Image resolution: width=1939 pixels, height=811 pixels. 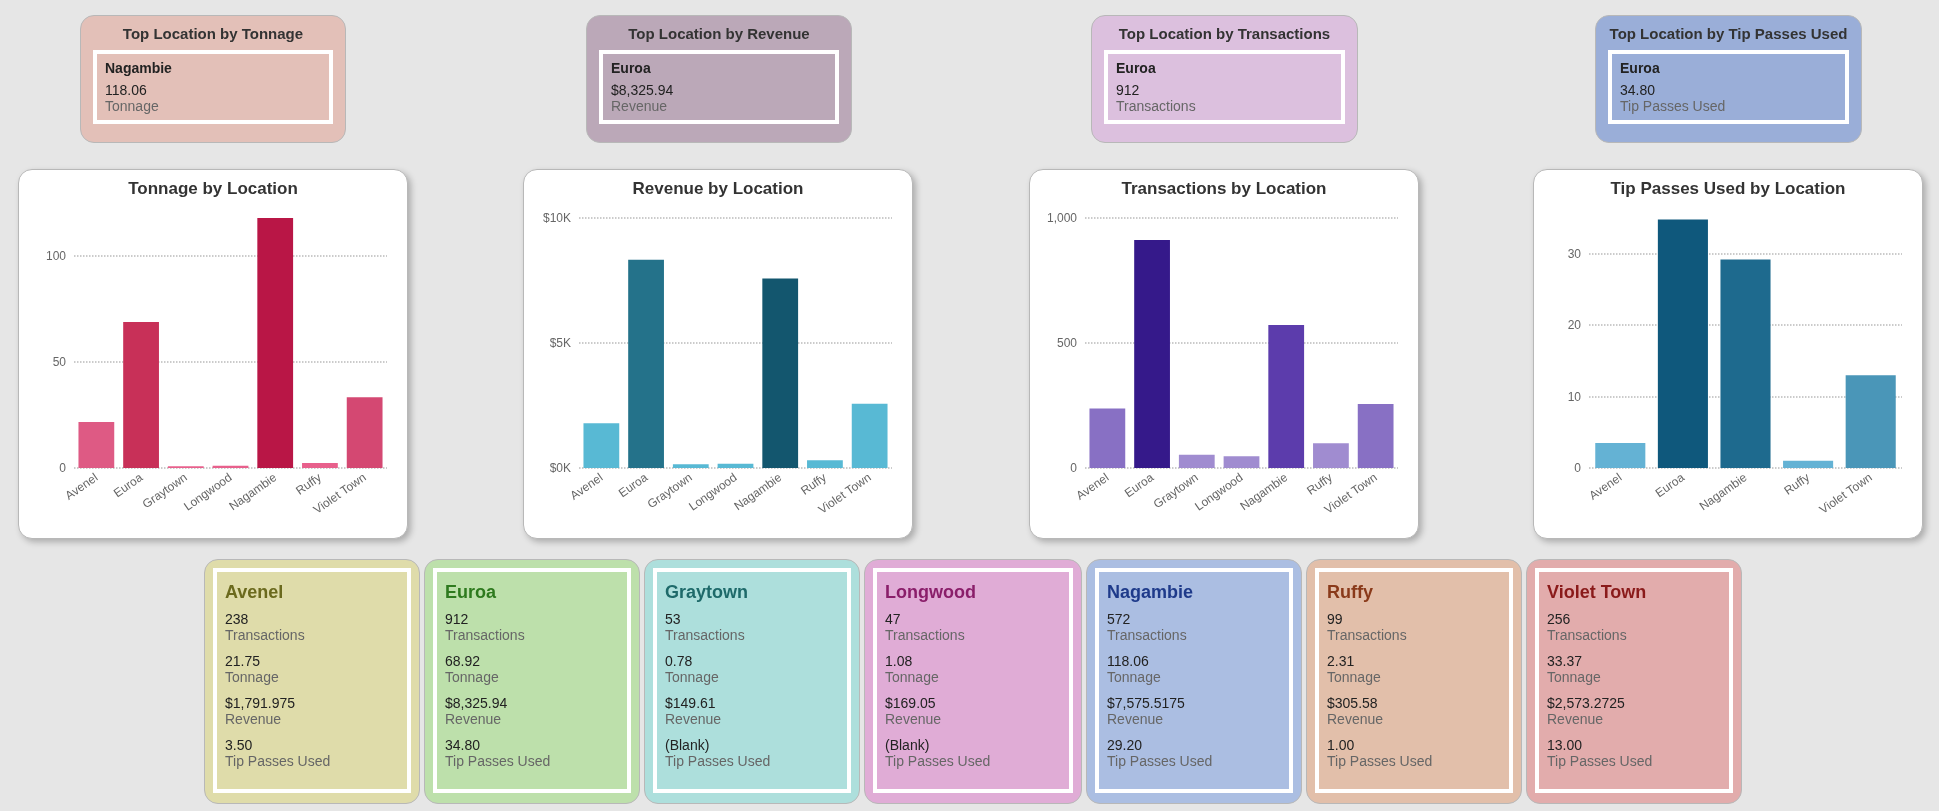 What do you see at coordinates (213, 33) in the screenshot?
I see `text: Top Location by Tonnage` at bounding box center [213, 33].